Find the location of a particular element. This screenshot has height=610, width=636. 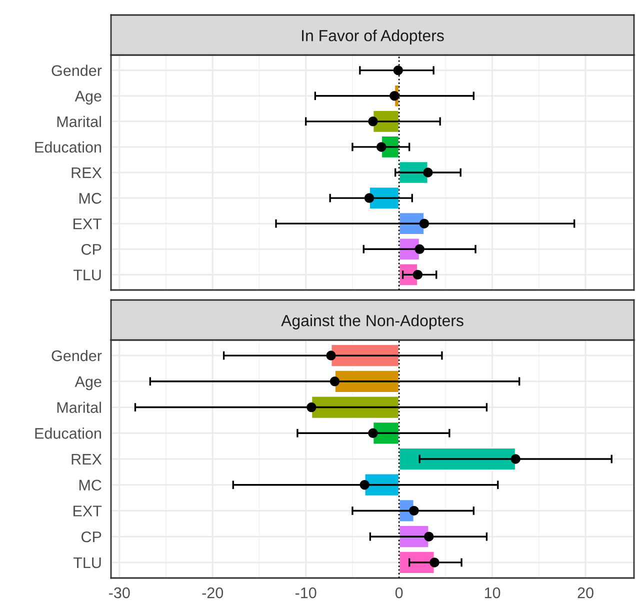

x-tick-label: -20 is located at coordinates (213, 592).